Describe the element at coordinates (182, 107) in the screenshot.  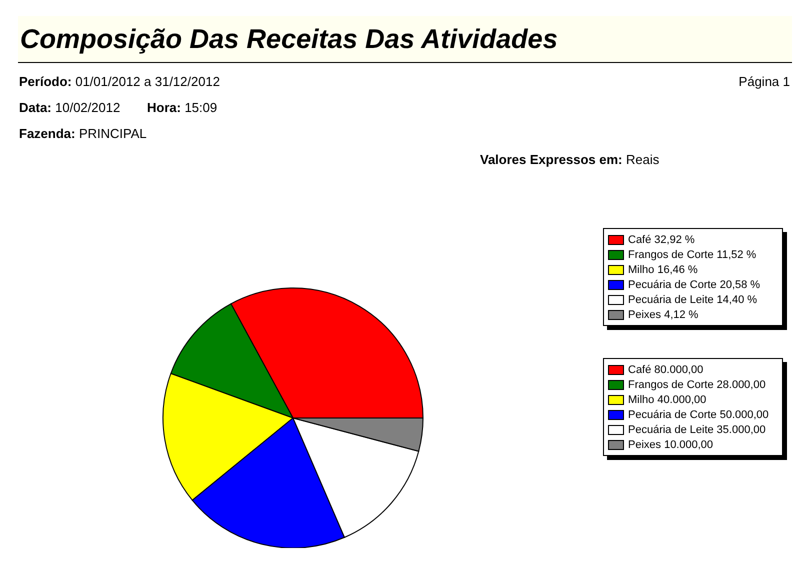
I see `text: Hora: 15:09` at that location.